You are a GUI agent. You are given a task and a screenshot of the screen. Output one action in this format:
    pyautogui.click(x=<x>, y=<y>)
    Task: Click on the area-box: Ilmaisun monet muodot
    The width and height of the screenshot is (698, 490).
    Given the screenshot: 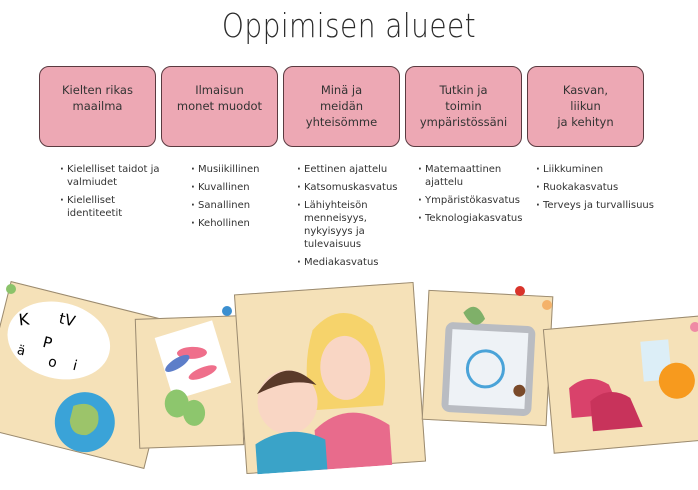 What is the action you would take?
    pyautogui.click(x=219, y=106)
    